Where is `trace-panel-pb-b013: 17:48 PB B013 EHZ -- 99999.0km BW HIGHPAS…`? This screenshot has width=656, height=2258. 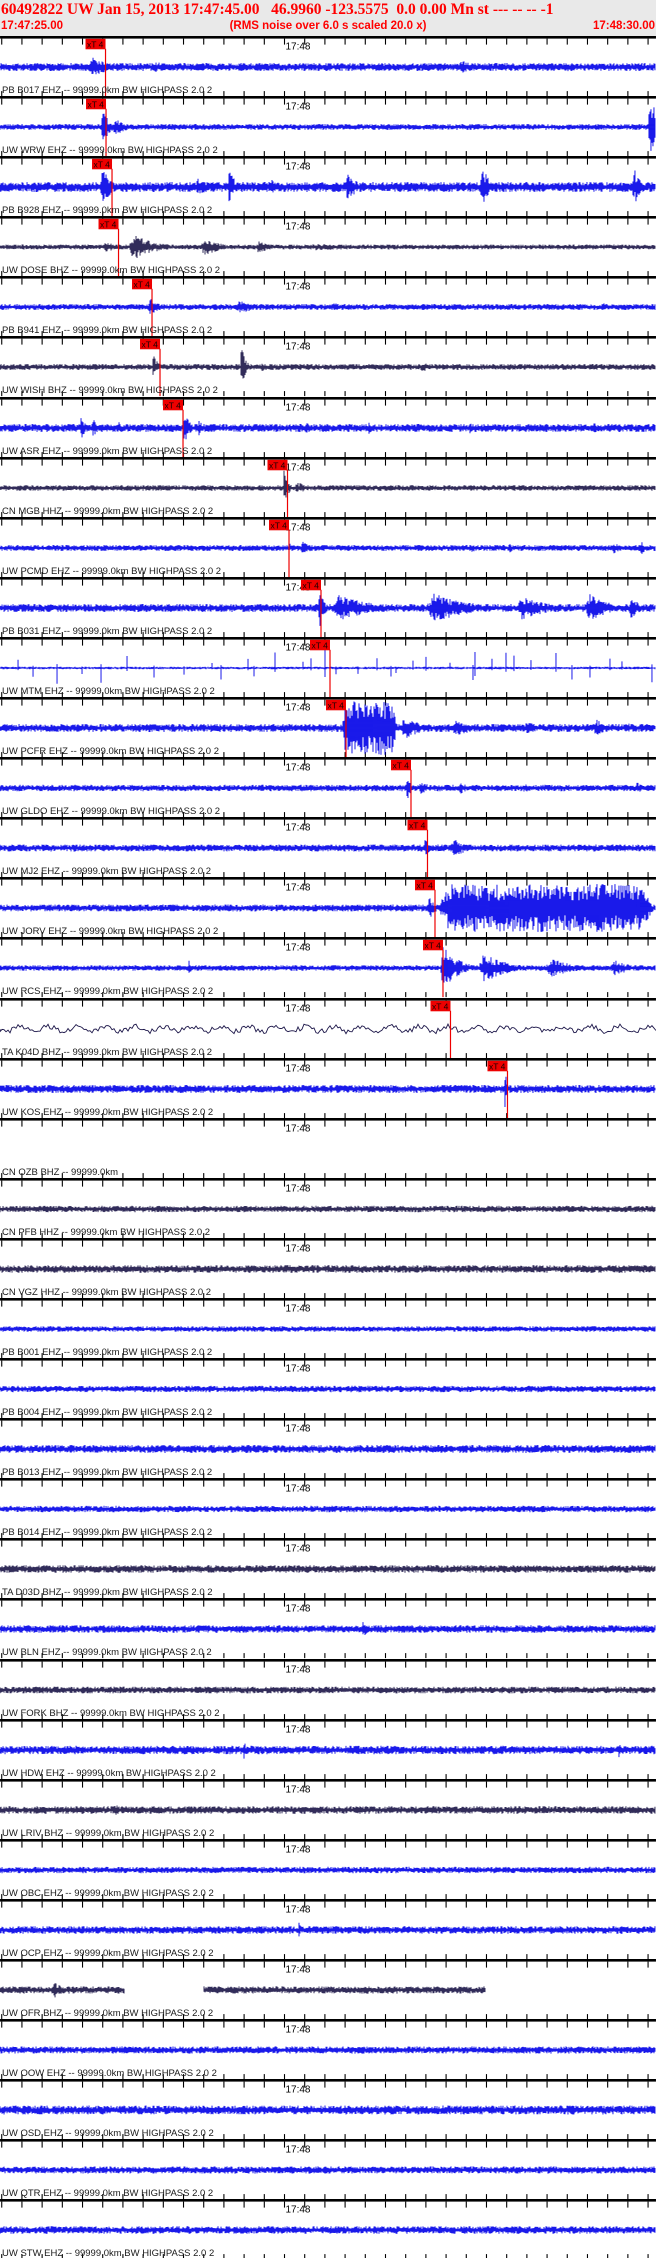
trace-panel-pb-b013: 17:48 PB B013 EHZ -- 99999.0km BW HIGHPAS… is located at coordinates (328, 1448).